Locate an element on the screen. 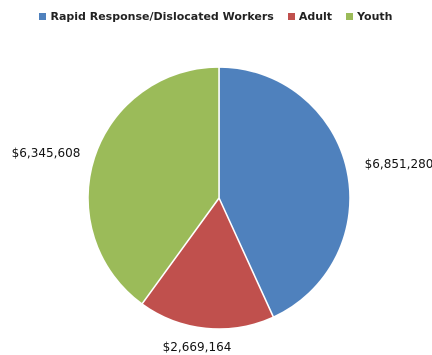 The width and height of the screenshot is (432, 355). legend-item-adult: Adult is located at coordinates (310, 16).